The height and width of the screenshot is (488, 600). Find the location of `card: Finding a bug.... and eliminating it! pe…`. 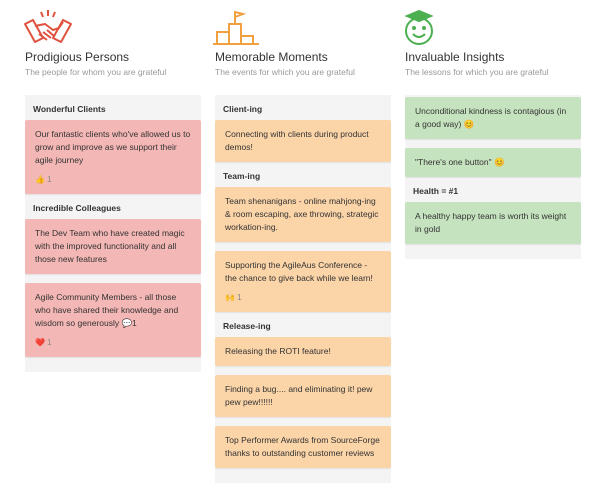

card: Finding a bug.... and eliminating it! pe… is located at coordinates (303, 396).